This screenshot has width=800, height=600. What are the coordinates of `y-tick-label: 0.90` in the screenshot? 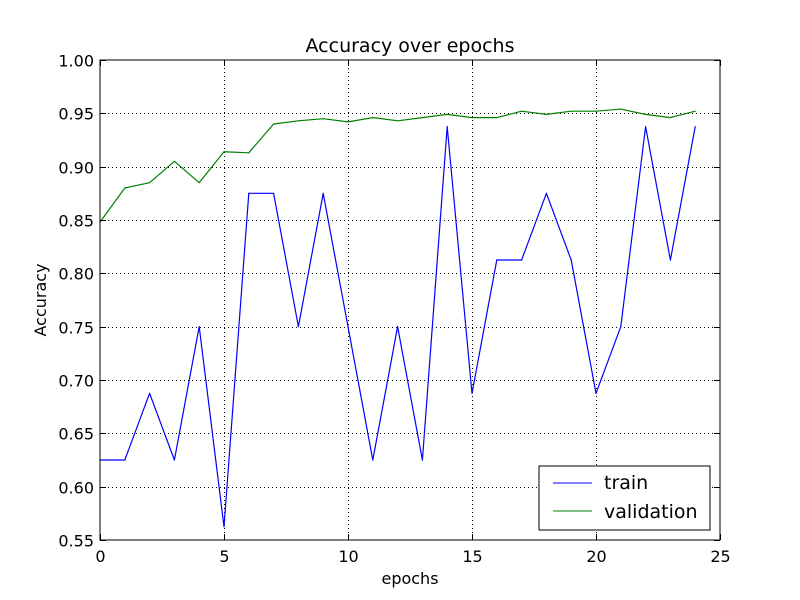 It's located at (76, 168).